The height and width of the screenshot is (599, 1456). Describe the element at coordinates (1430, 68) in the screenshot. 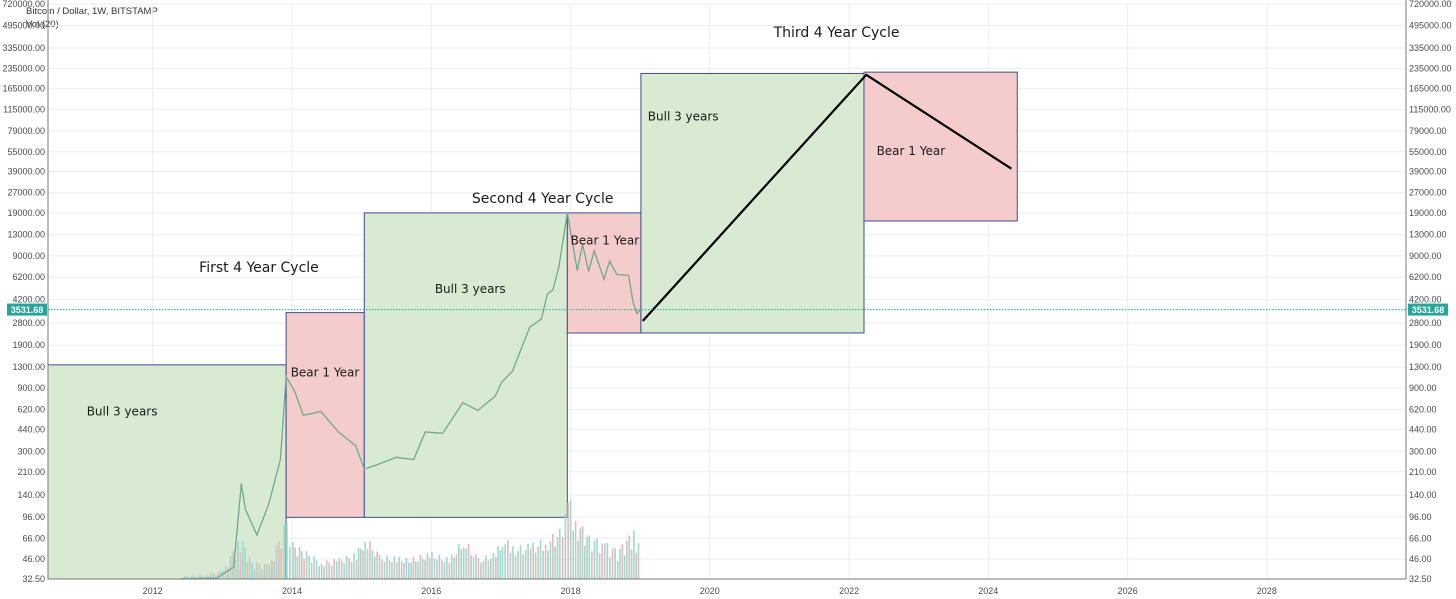

I see `y-tick-label-right: 235000.00` at that location.